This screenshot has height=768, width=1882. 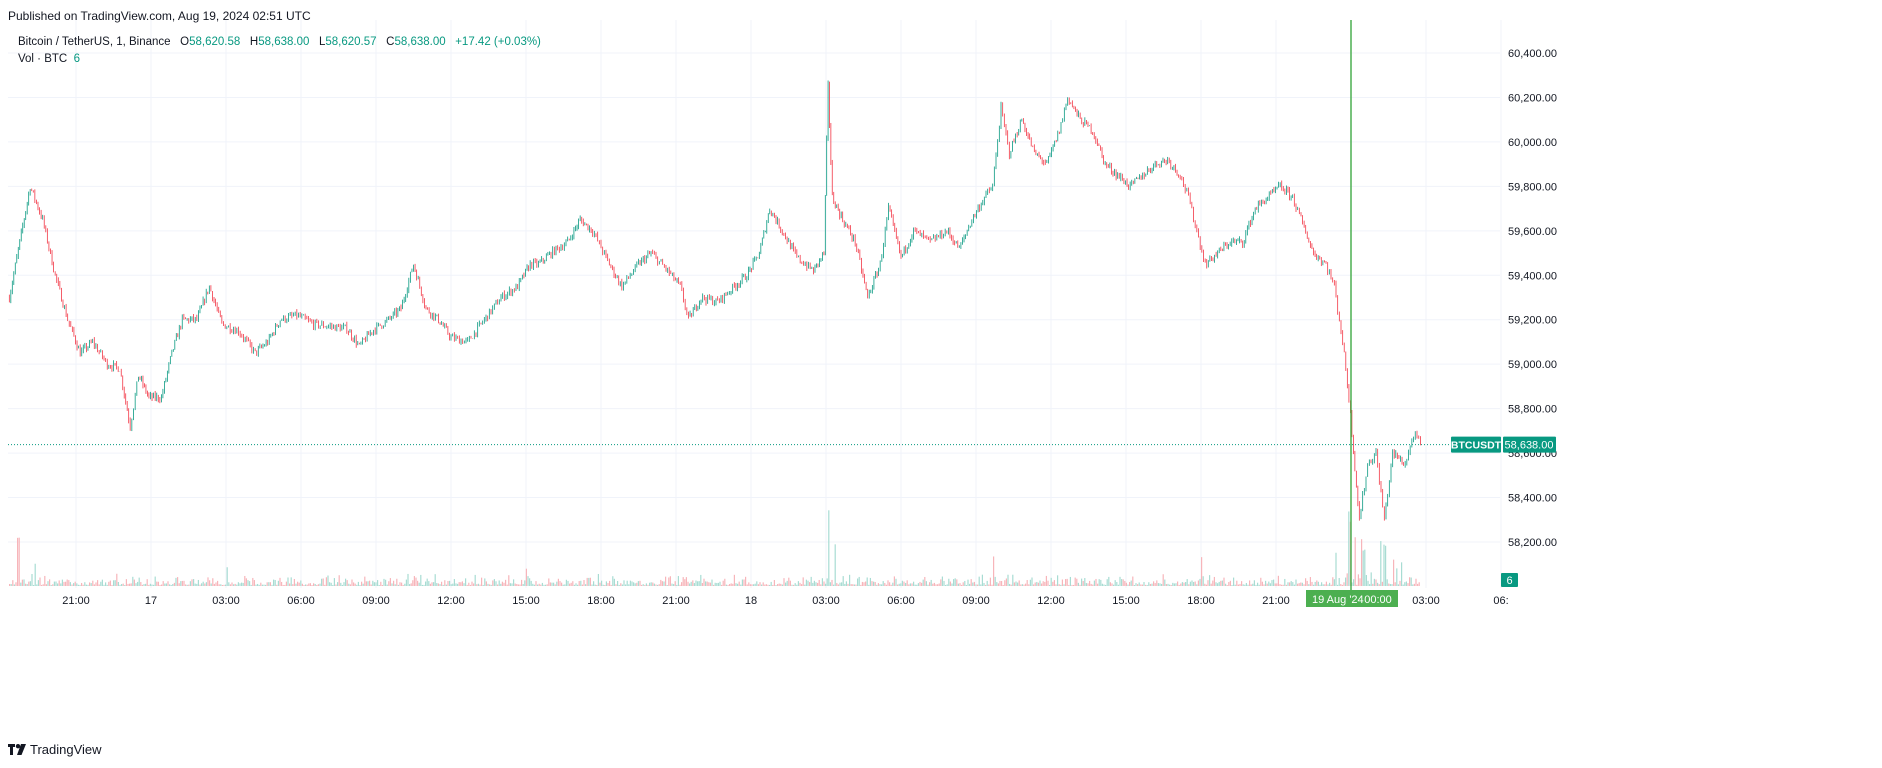 What do you see at coordinates (43, 59) in the screenshot?
I see `volume-label: Vol · BTC` at bounding box center [43, 59].